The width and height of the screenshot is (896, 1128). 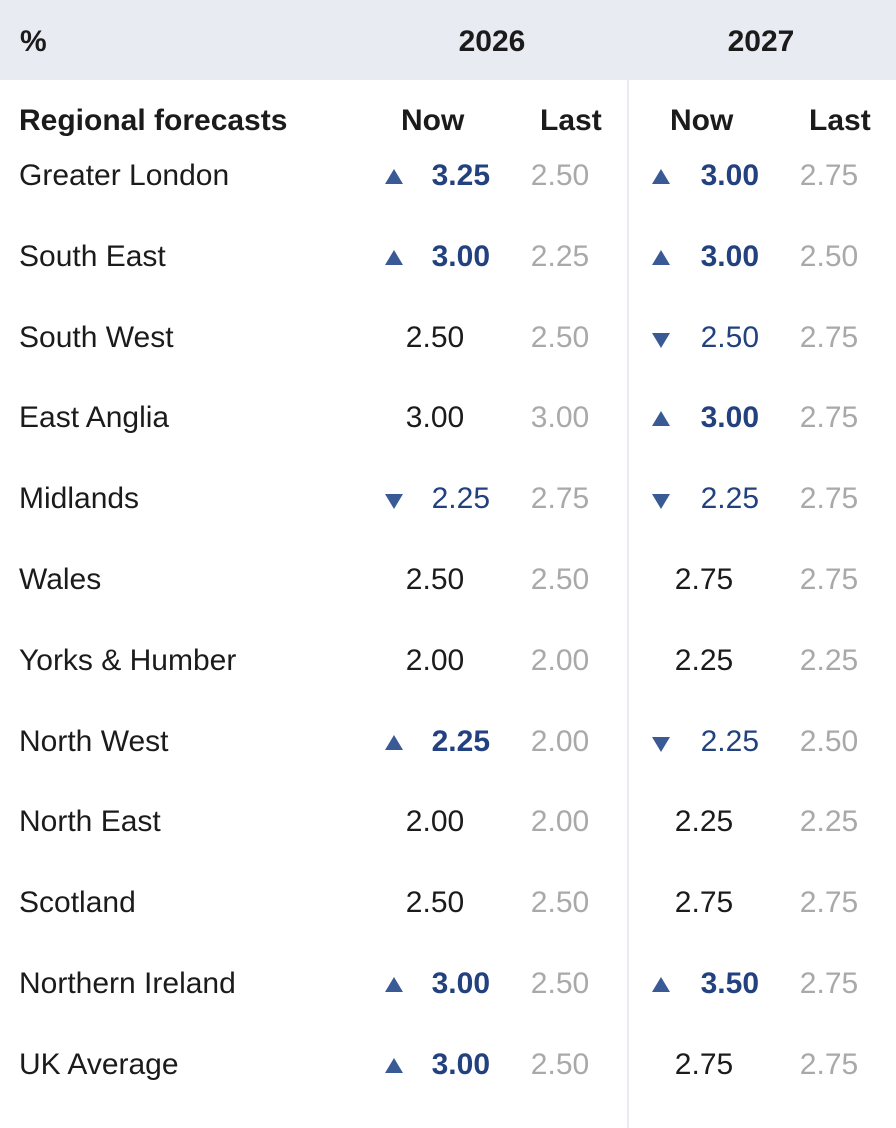 I want to click on table-row: Wales 2.50 2.50 2.75 2.75, so click(x=448, y=581).